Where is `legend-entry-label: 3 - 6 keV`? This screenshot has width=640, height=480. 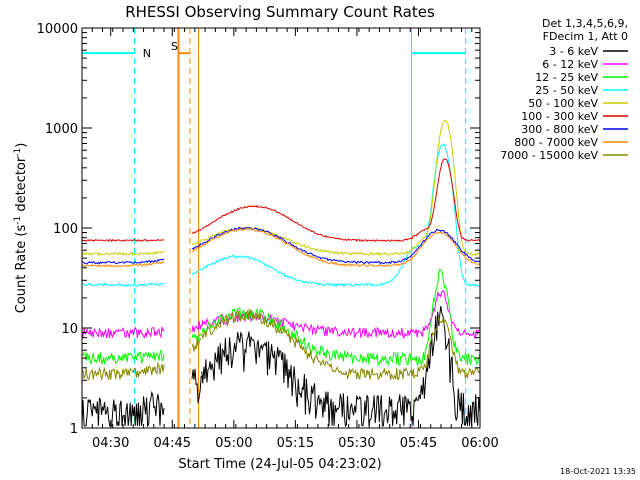
legend-entry-label: 3 - 6 keV is located at coordinates (573, 51).